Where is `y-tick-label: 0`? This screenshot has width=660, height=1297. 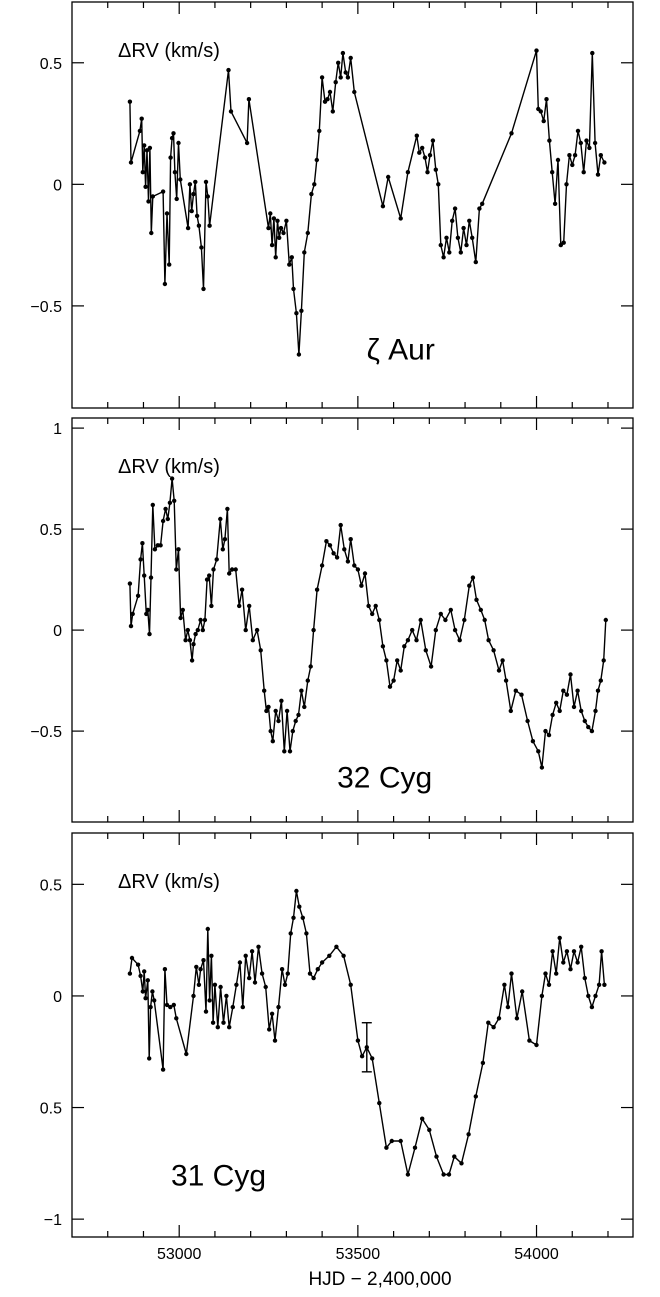
y-tick-label: 0 is located at coordinates (57, 997).